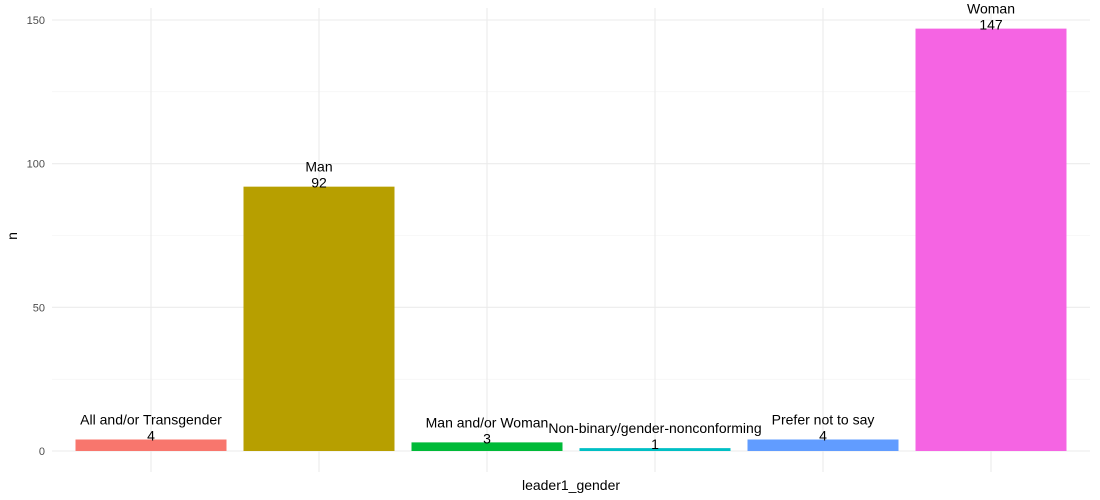 The width and height of the screenshot is (1100, 500). Describe the element at coordinates (36, 21) in the screenshot. I see `y-tick-label: 150` at that location.